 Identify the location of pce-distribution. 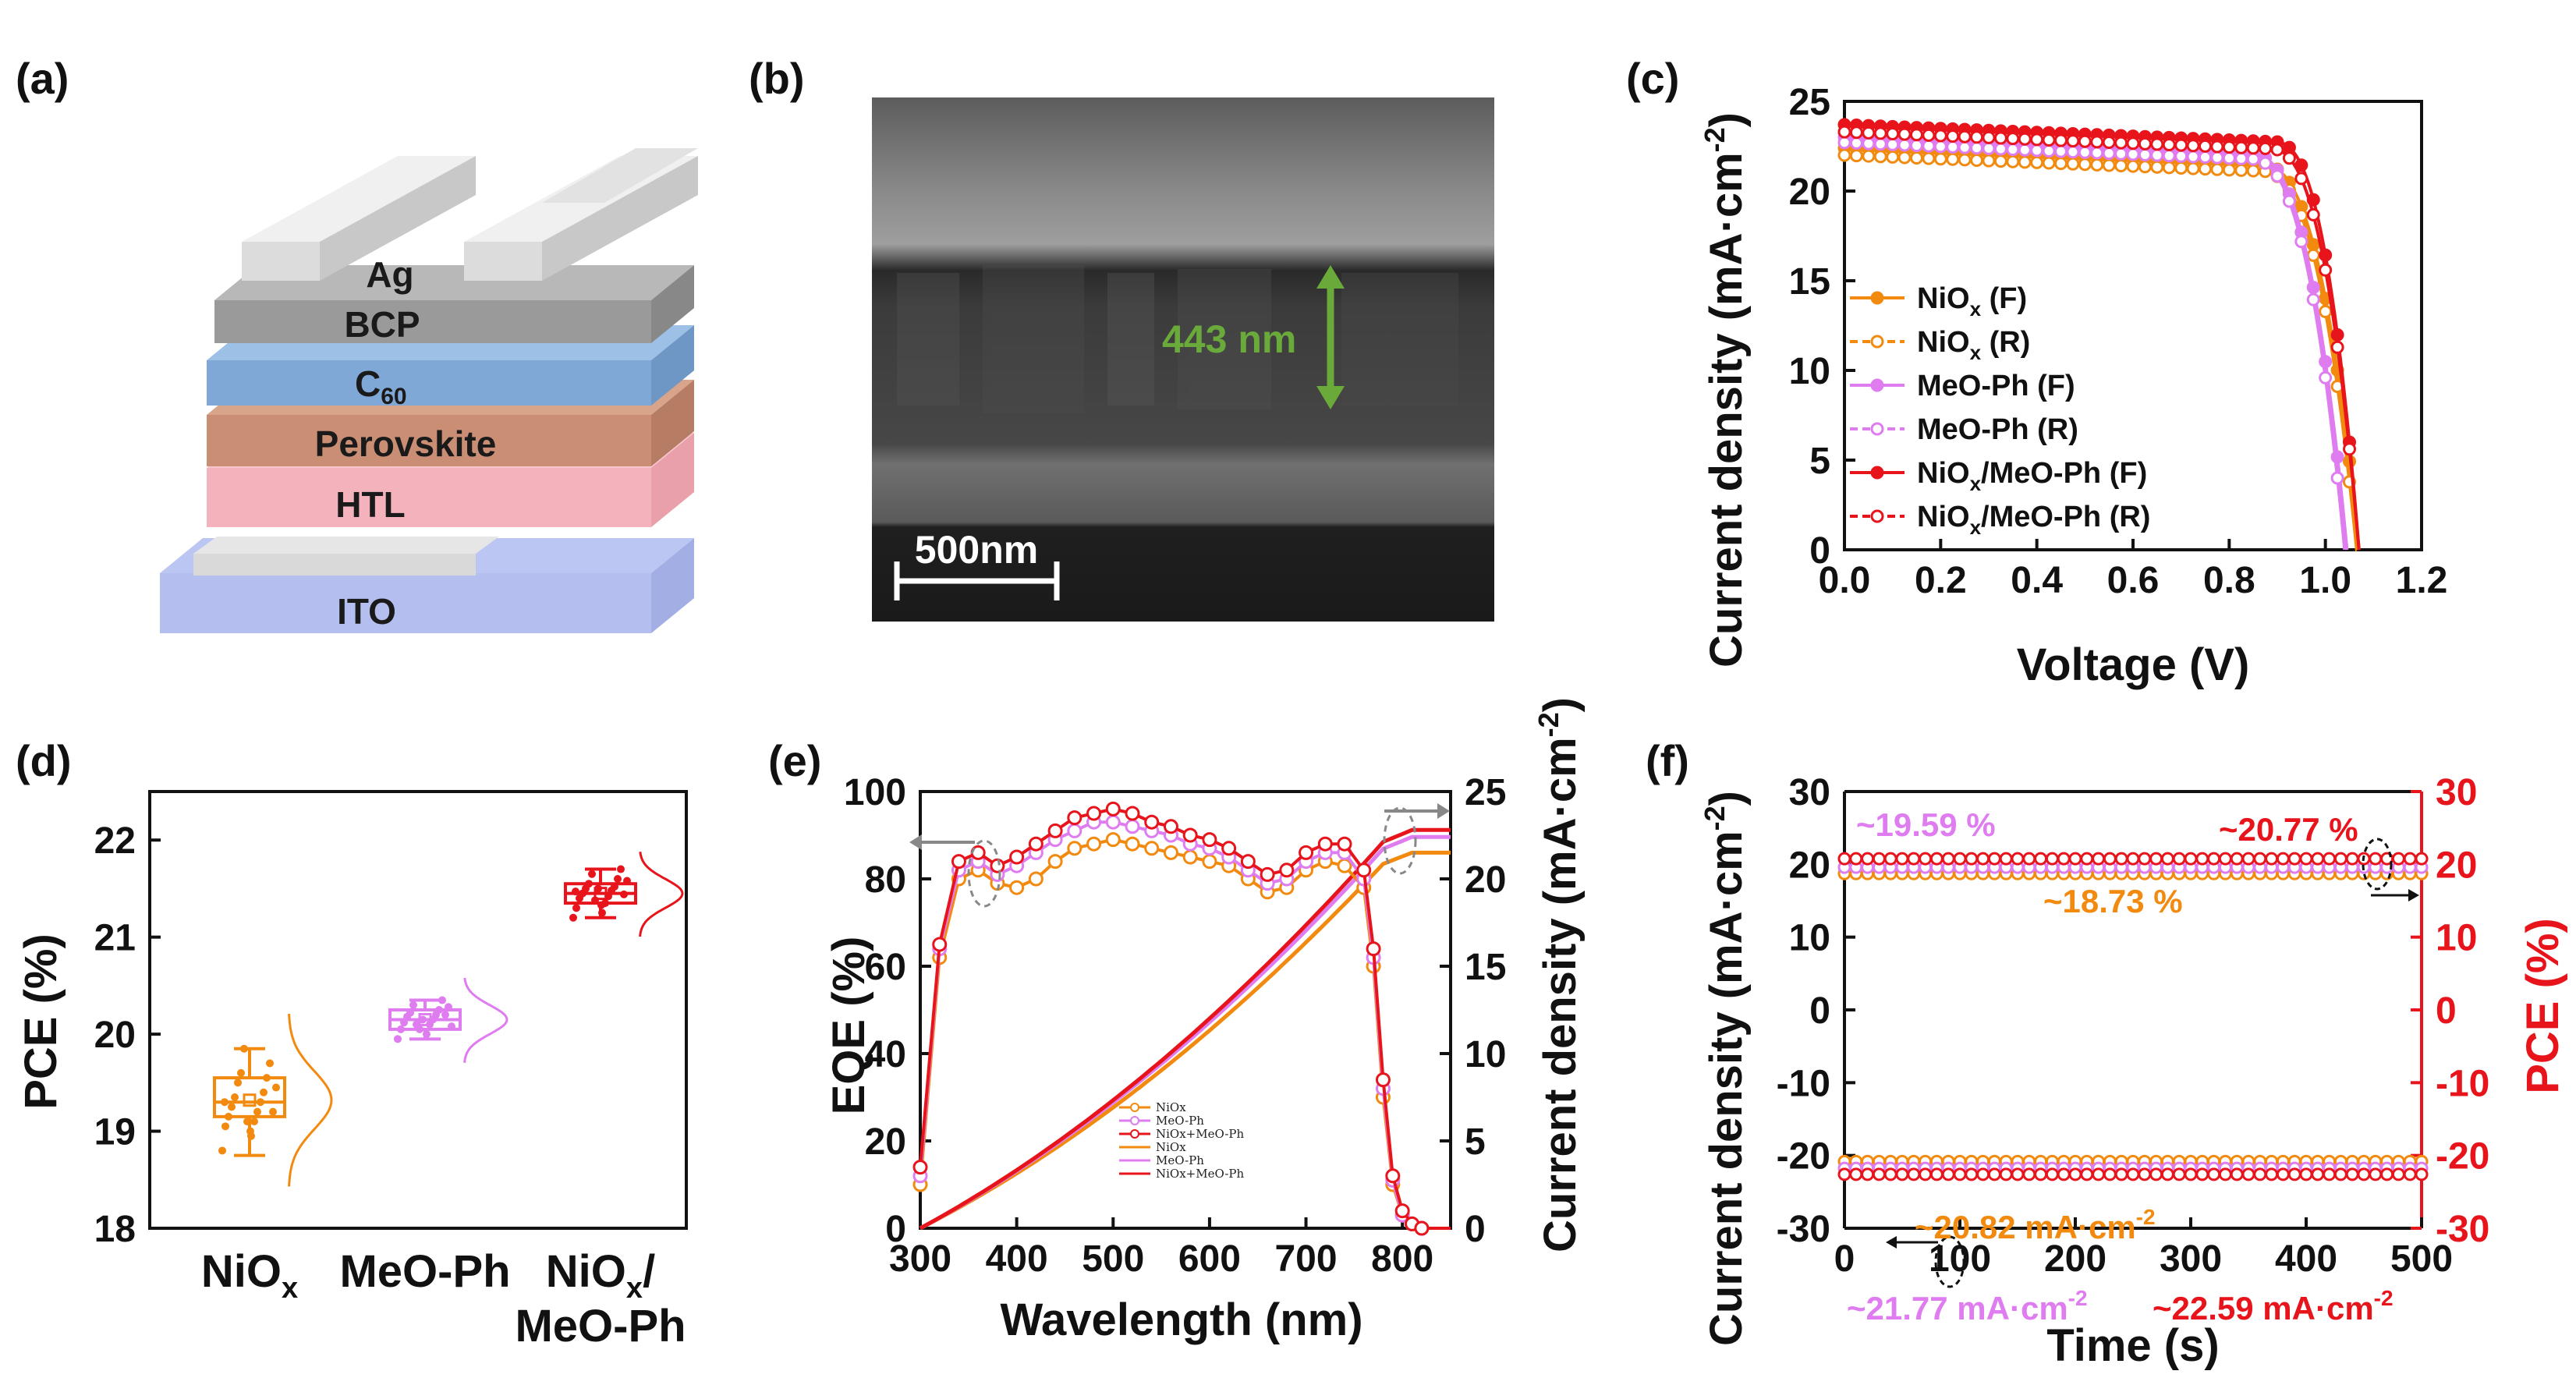
(310, 1100).